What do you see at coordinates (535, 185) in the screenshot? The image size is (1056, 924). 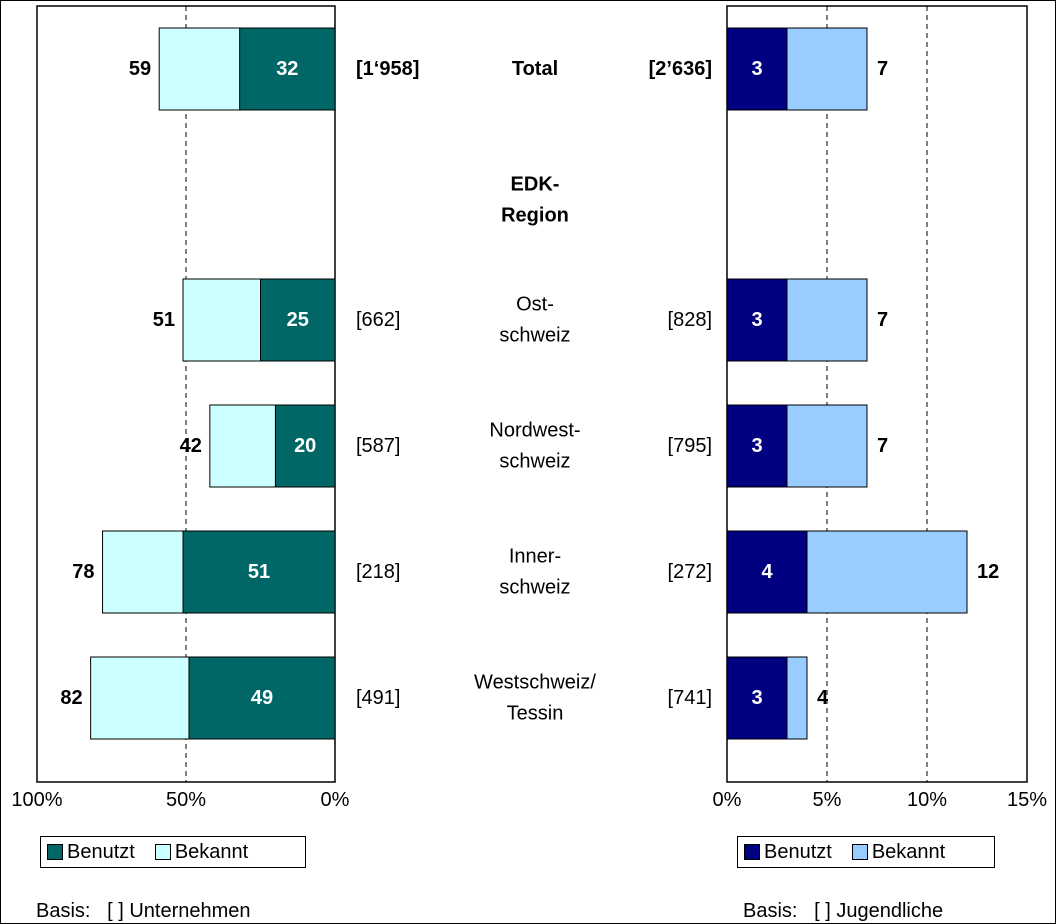 I see `category-label: EDK-` at bounding box center [535, 185].